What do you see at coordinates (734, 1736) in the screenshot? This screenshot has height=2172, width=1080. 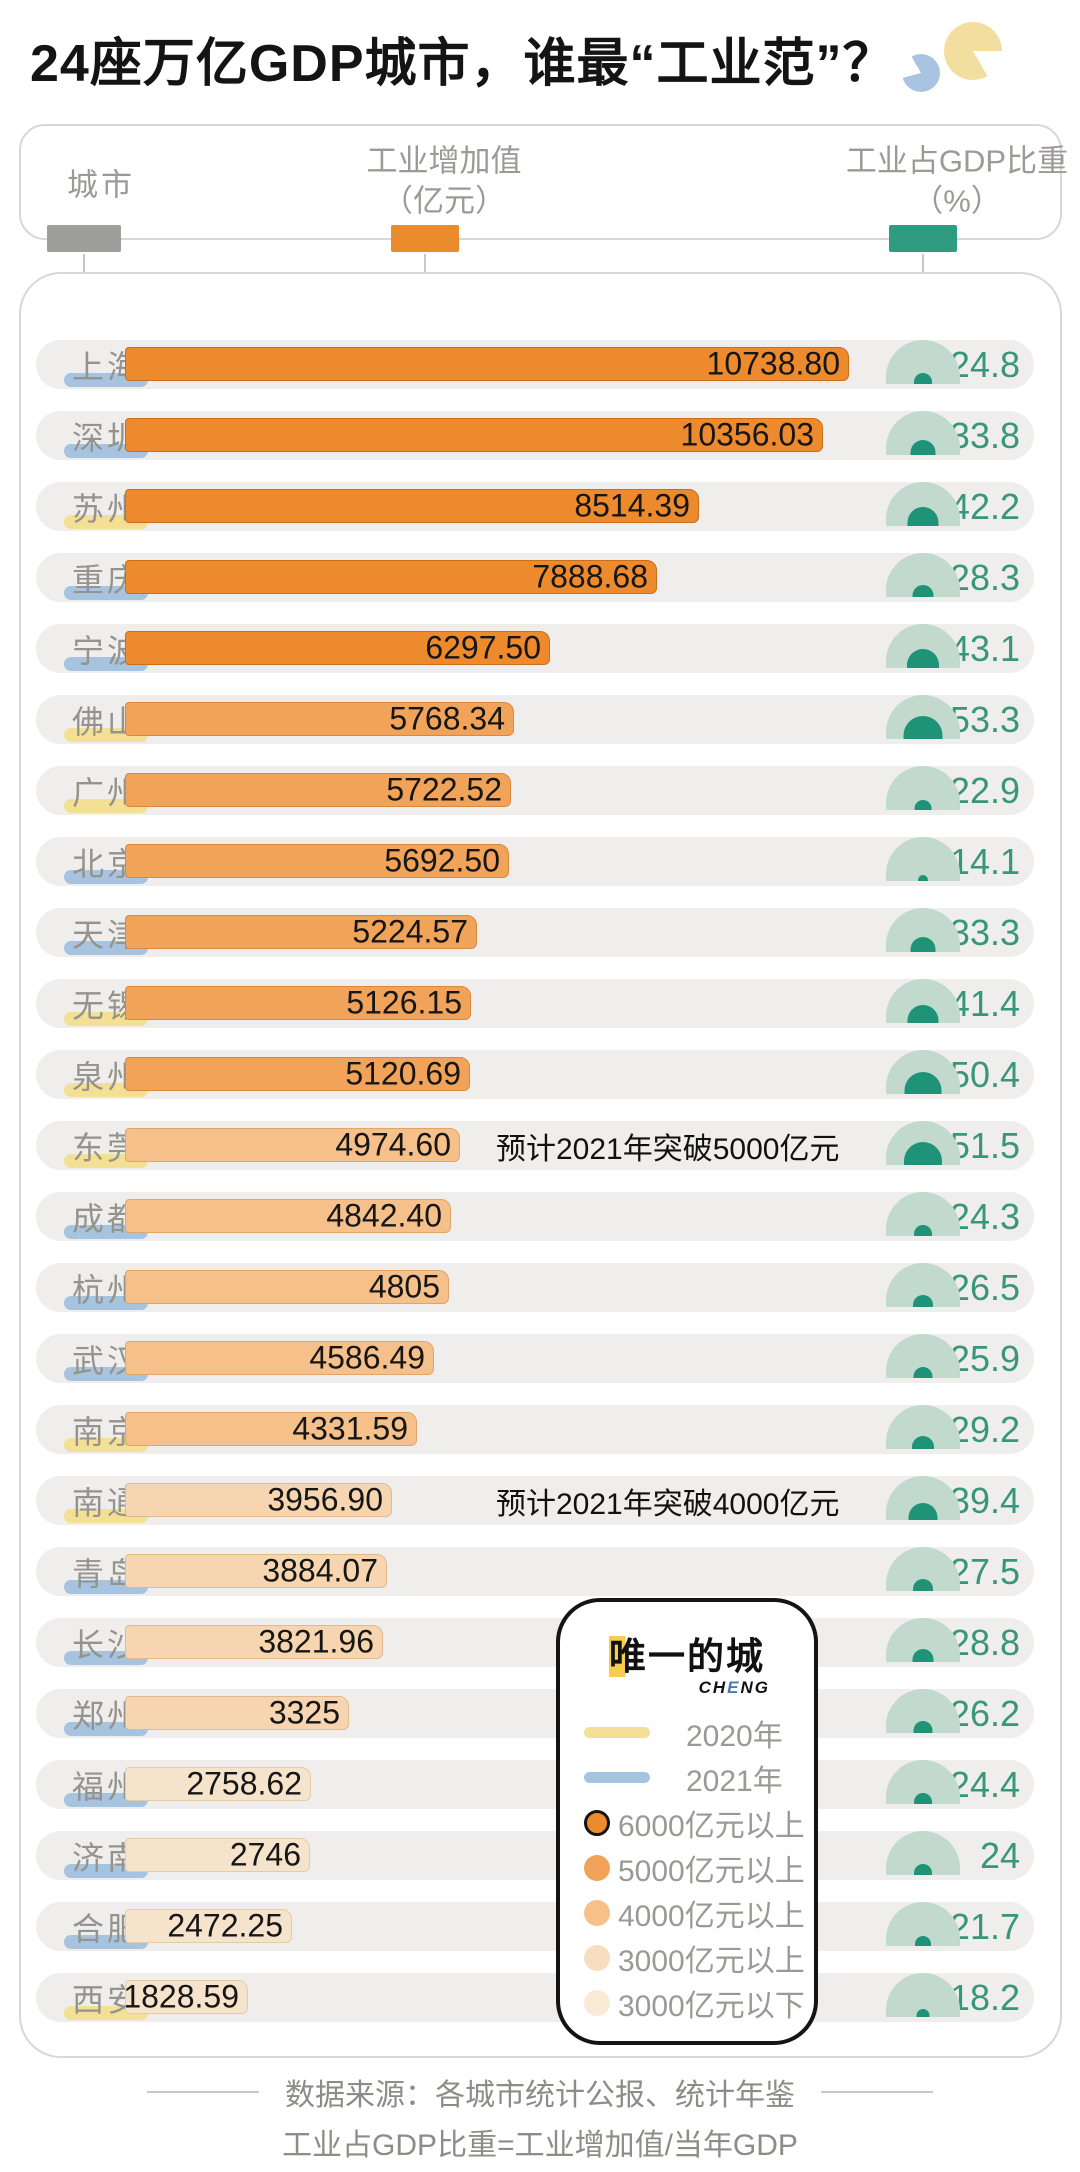 I see `legend-label: 2020年` at bounding box center [734, 1736].